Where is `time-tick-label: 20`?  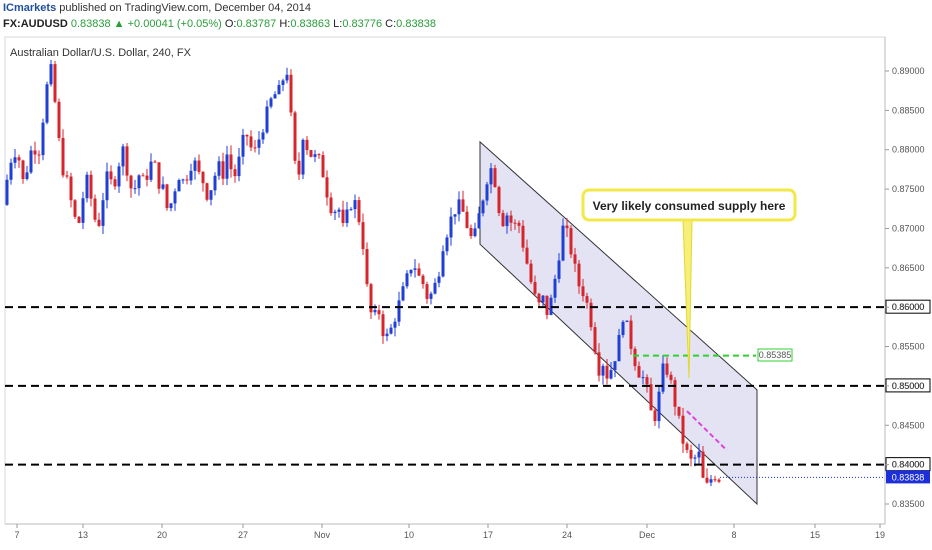
time-tick-label: 20 is located at coordinates (162, 535).